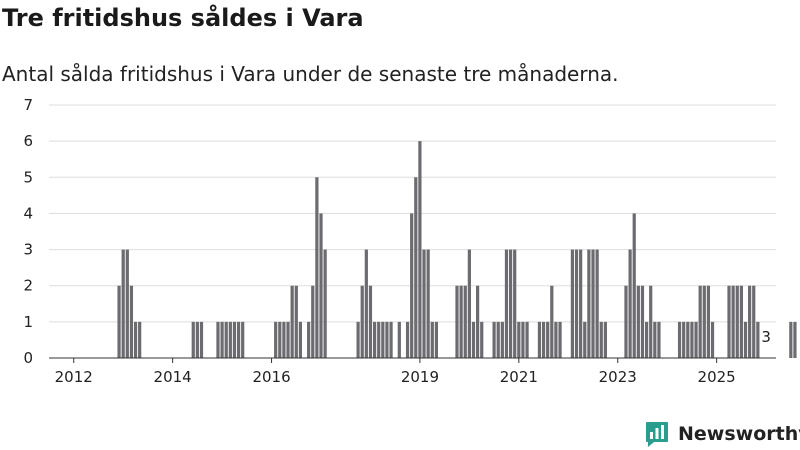 This screenshot has height=450, width=800. What do you see at coordinates (739, 434) in the screenshot?
I see `brand-name: Newsworthy` at bounding box center [739, 434].